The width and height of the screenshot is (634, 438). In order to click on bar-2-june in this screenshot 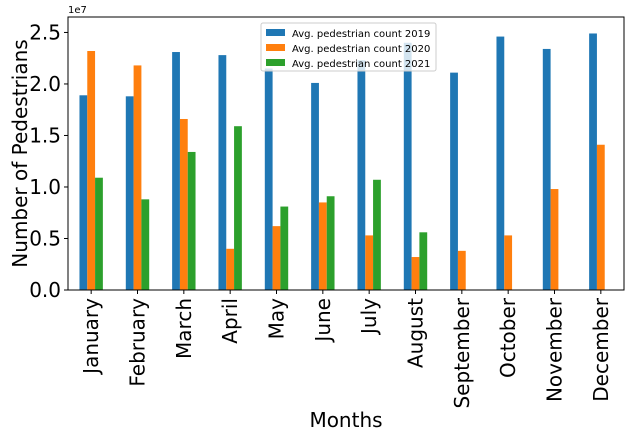, I will do `click(322, 246)`.